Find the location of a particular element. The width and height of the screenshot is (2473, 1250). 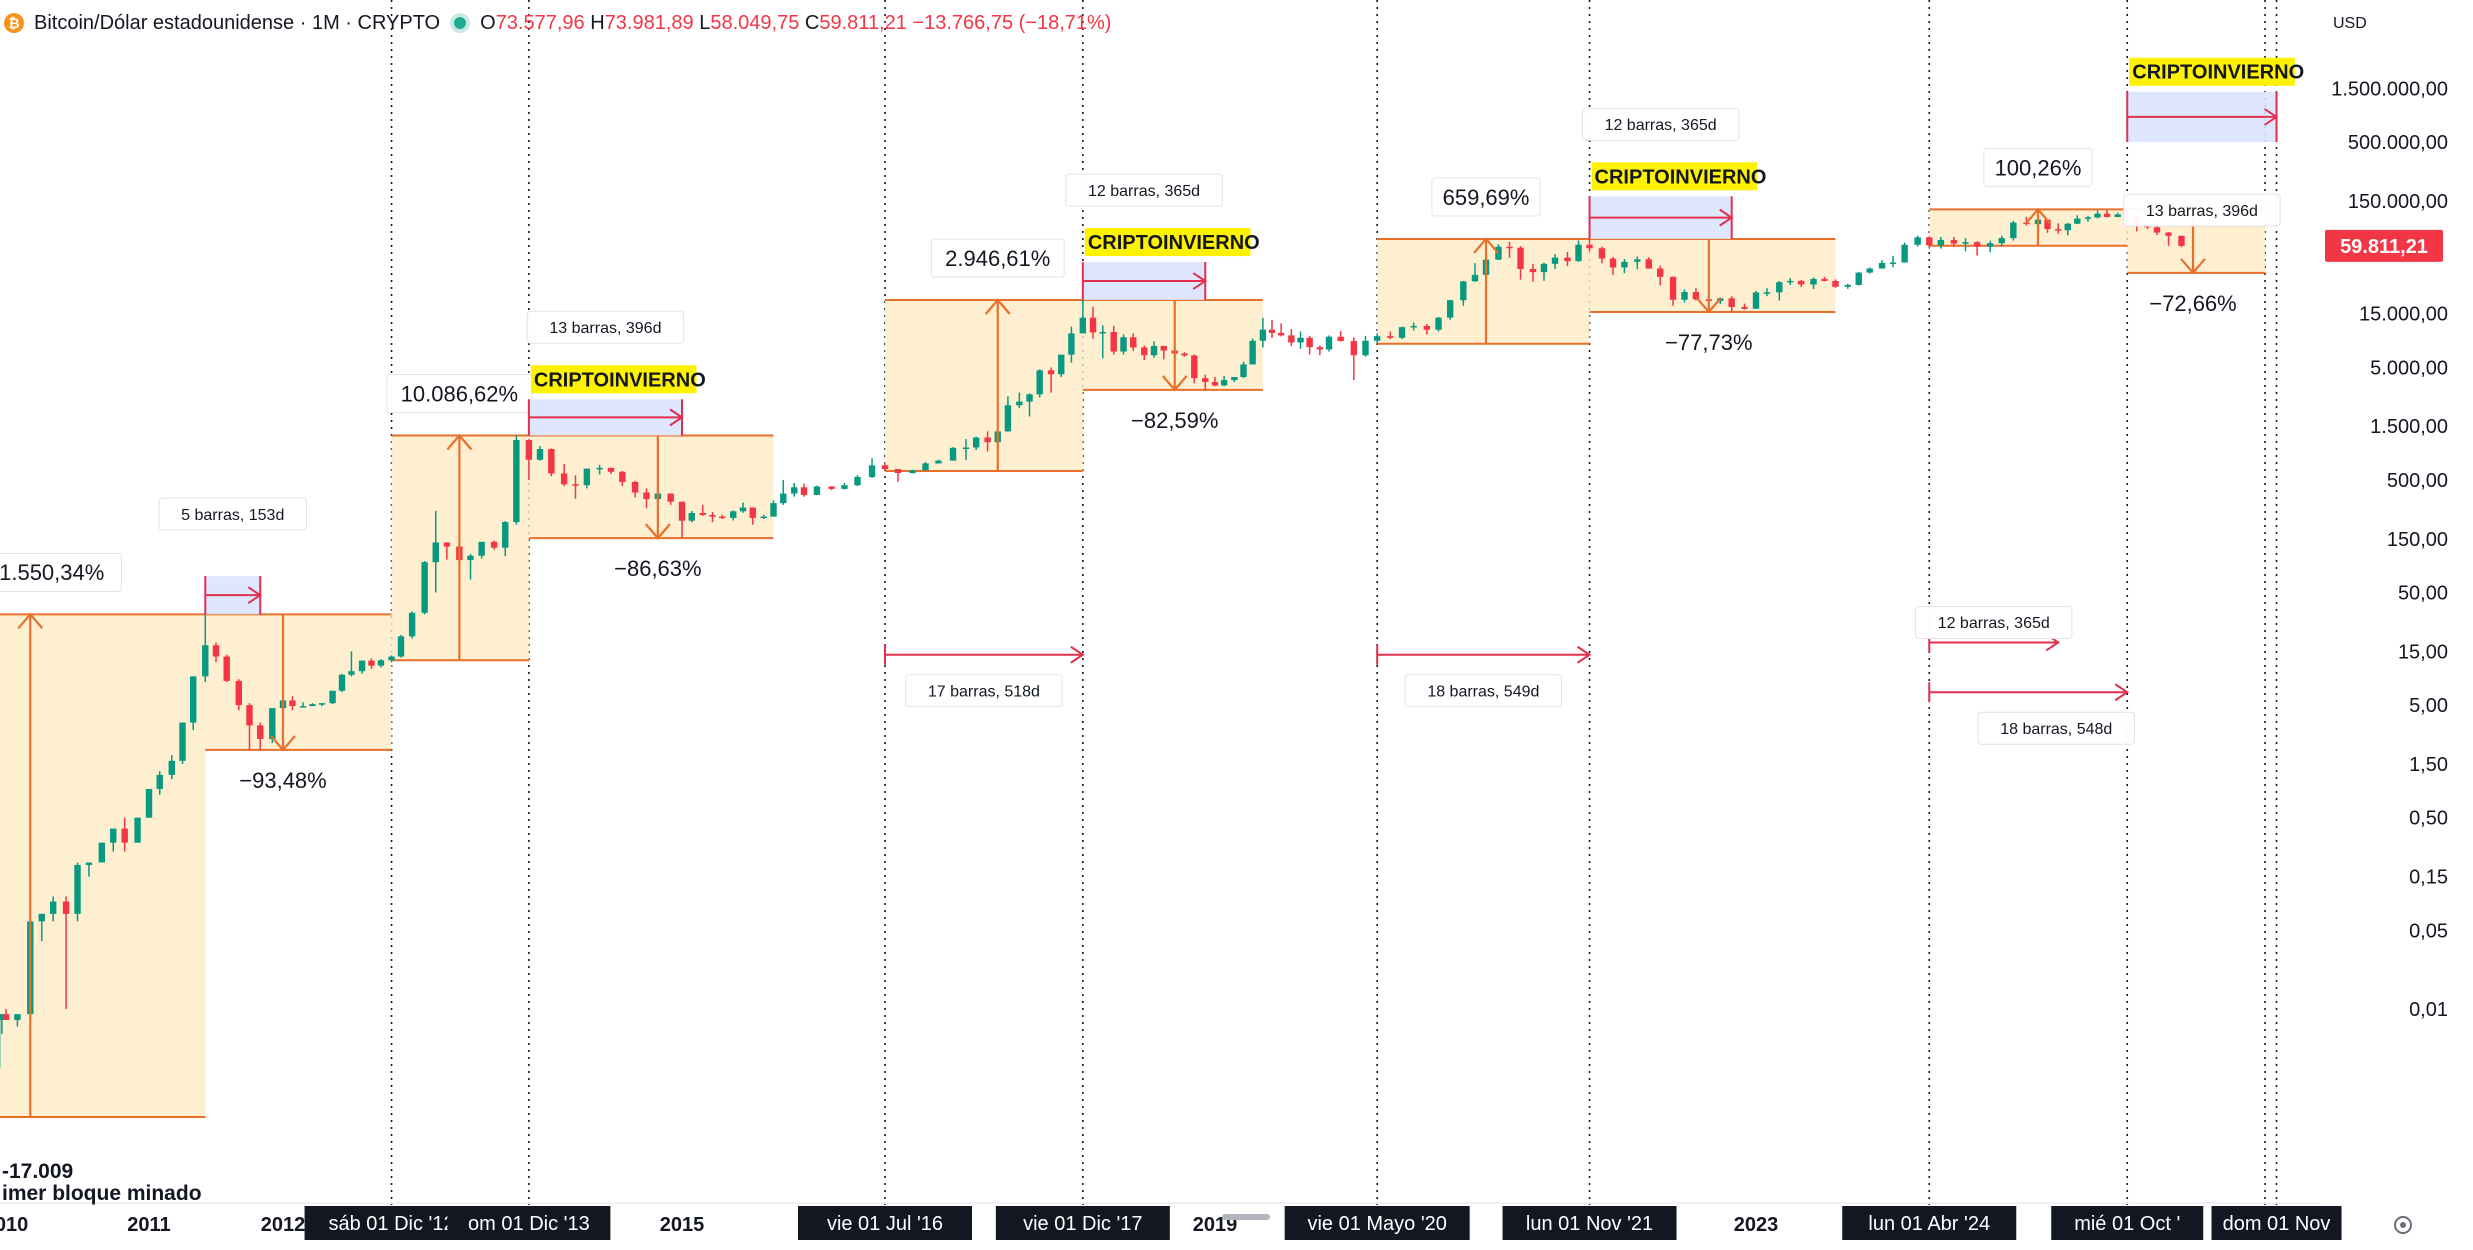

time-arrow-label-1: 18 barras, 549d is located at coordinates (1483, 691).